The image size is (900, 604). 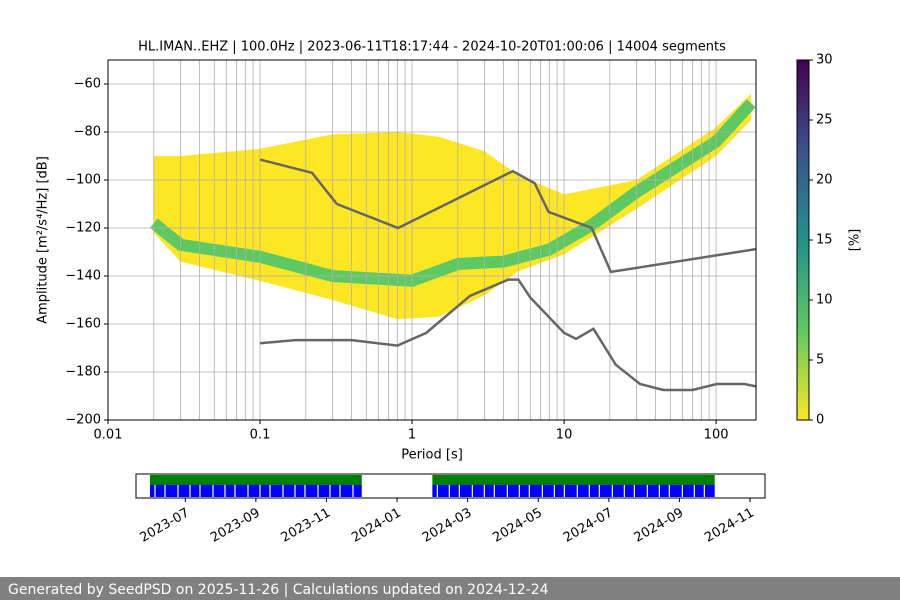 What do you see at coordinates (824, 60) in the screenshot?
I see `colorbar-tick-label: 30` at bounding box center [824, 60].